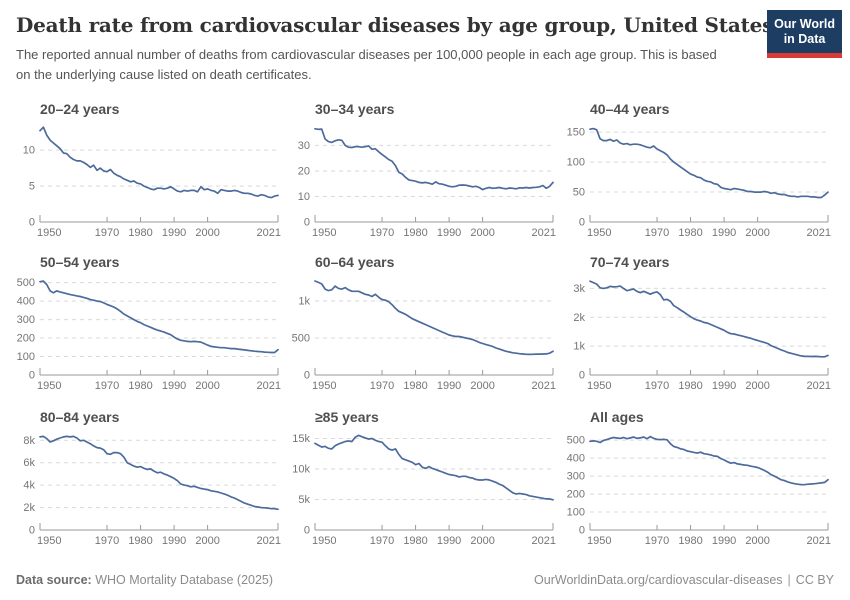  What do you see at coordinates (804, 39) in the screenshot?
I see `owid-logo-line2: in Data` at bounding box center [804, 39].